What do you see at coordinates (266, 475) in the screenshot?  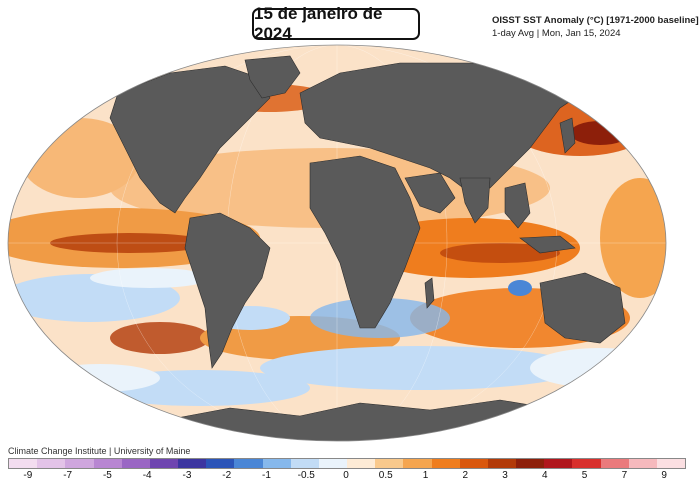 I see `colorbar-tick-label: -1` at bounding box center [266, 475].